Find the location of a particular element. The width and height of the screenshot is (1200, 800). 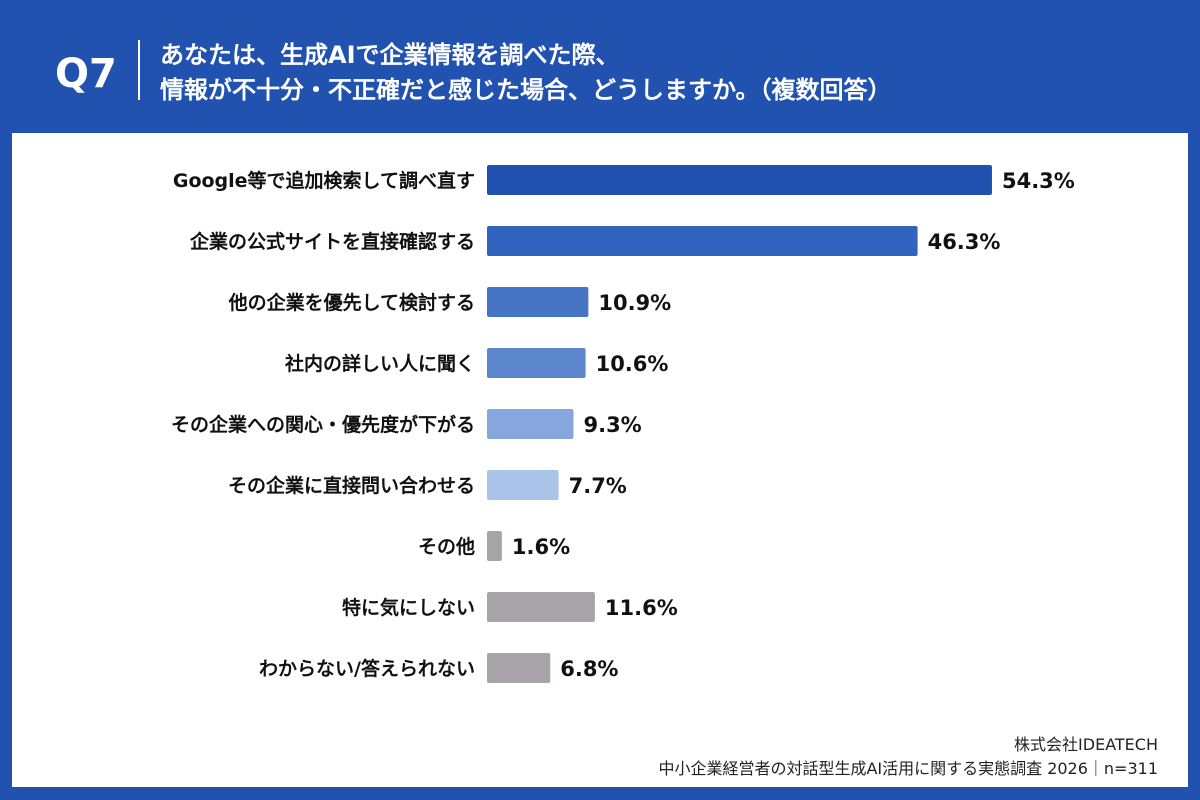

survey-info: 中小企業経営者の対話型生成AI活用に関する実態調査 2026｜n=311 is located at coordinates (908, 768).